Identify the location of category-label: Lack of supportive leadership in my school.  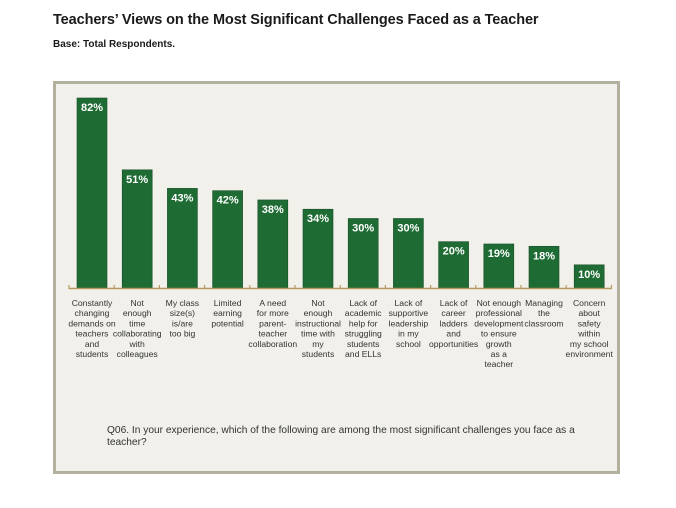
(409, 323).